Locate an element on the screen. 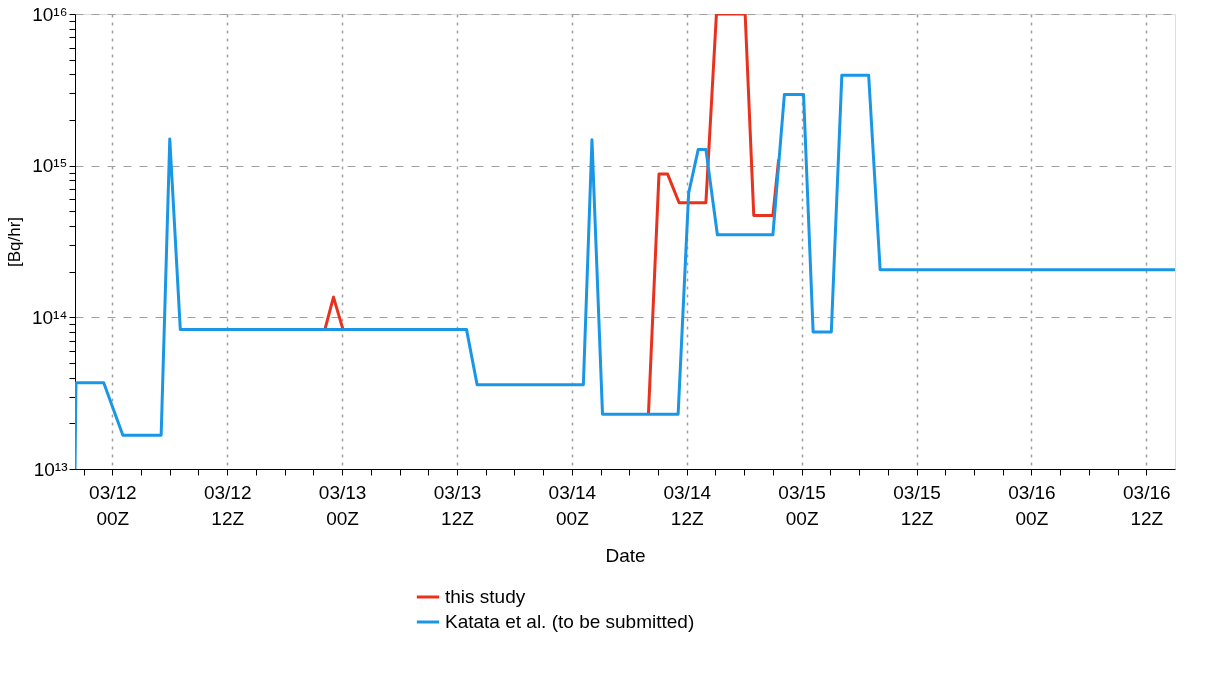 This screenshot has width=1224, height=694. x-tick-label: 03/15 00Z is located at coordinates (802, 505).